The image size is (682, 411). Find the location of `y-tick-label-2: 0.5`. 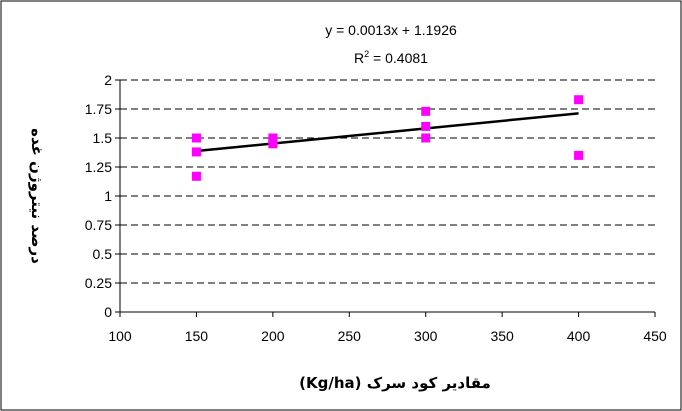

y-tick-label-2: 0.5 is located at coordinates (103, 254).